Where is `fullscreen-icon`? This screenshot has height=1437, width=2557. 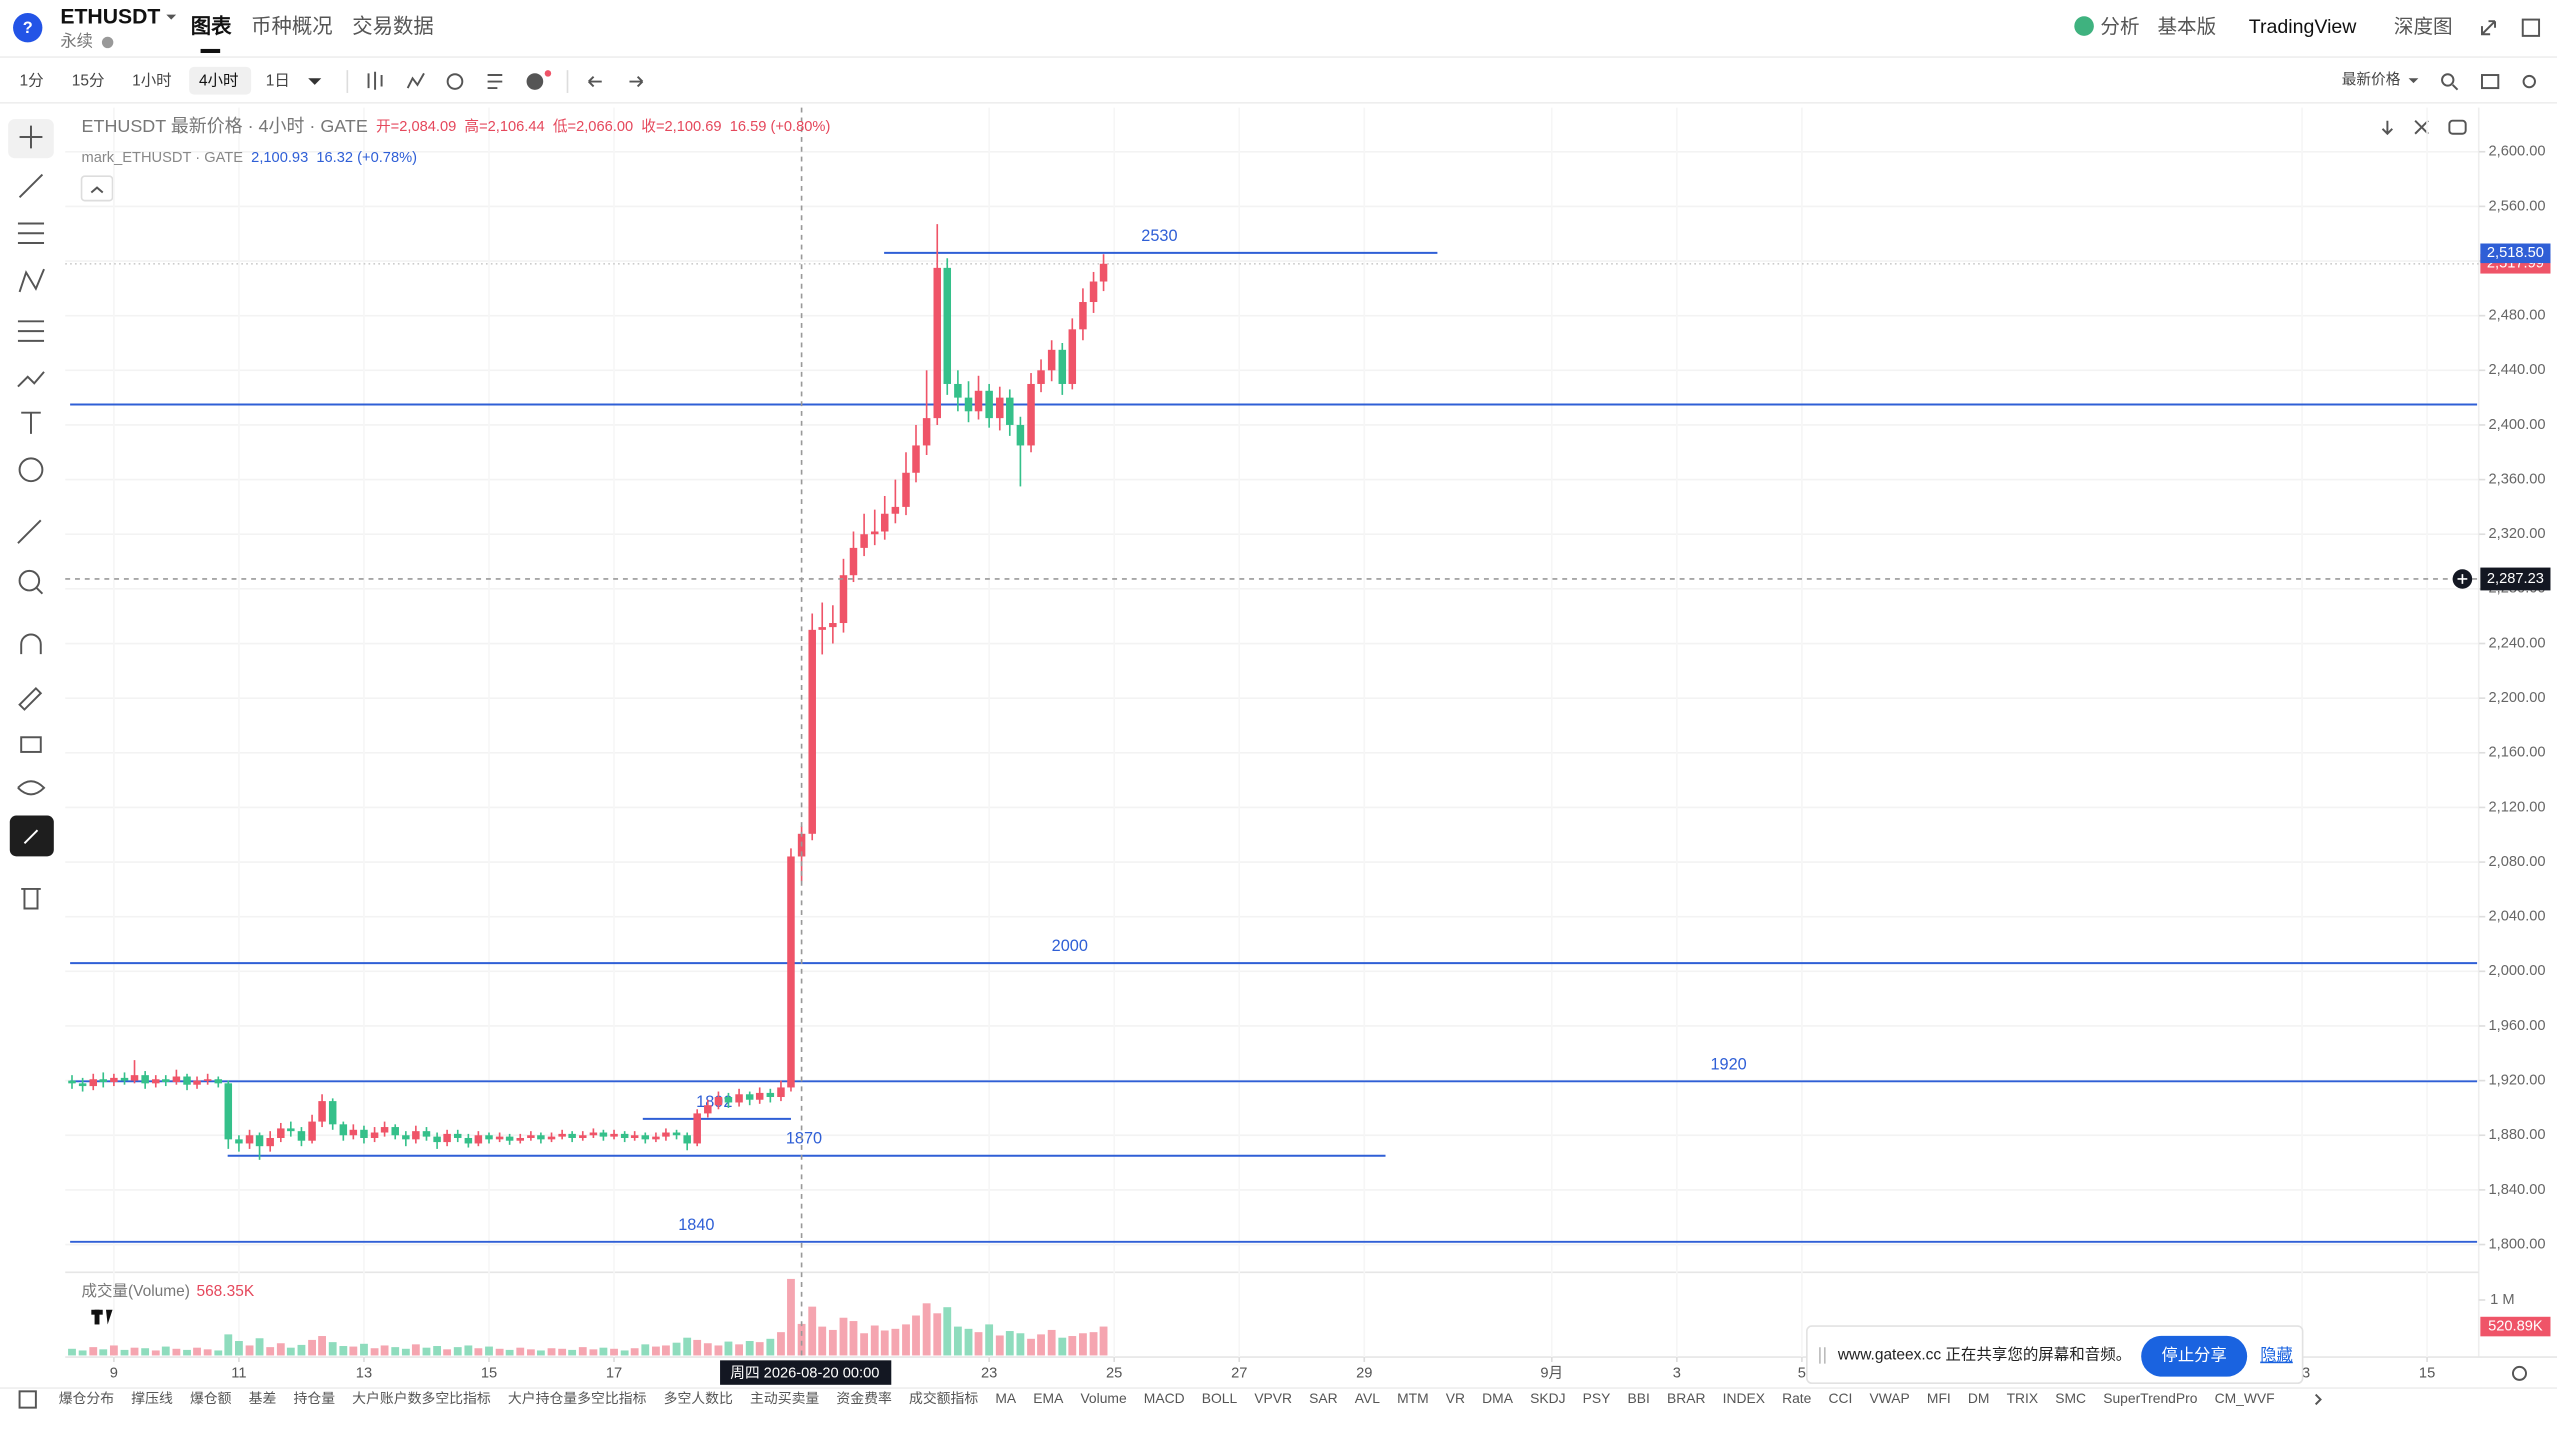
fullscreen-icon is located at coordinates (2531, 27).